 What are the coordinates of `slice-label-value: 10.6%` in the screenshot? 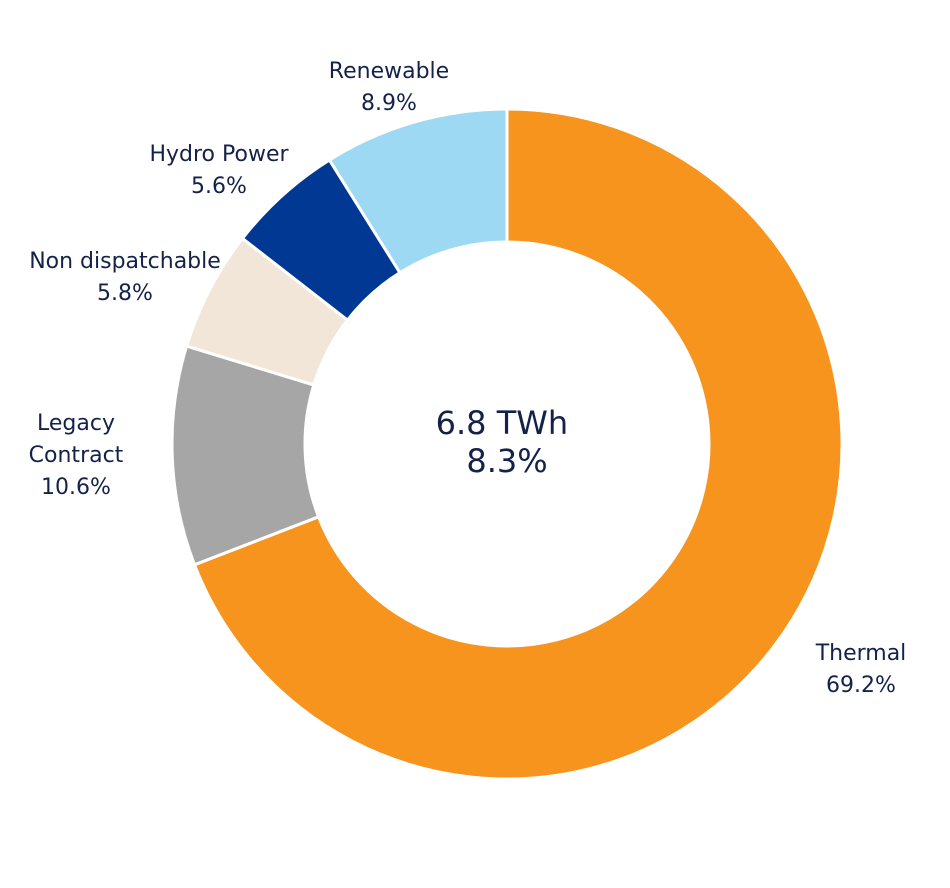 It's located at (76, 487).